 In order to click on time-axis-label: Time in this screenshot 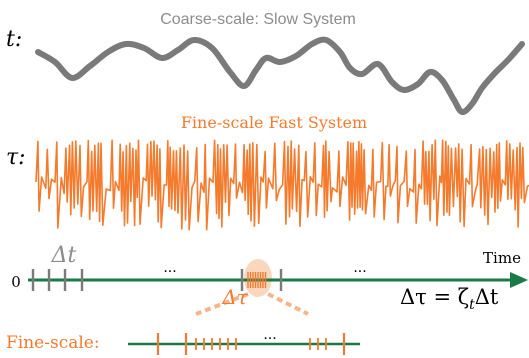, I will do `click(502, 258)`.